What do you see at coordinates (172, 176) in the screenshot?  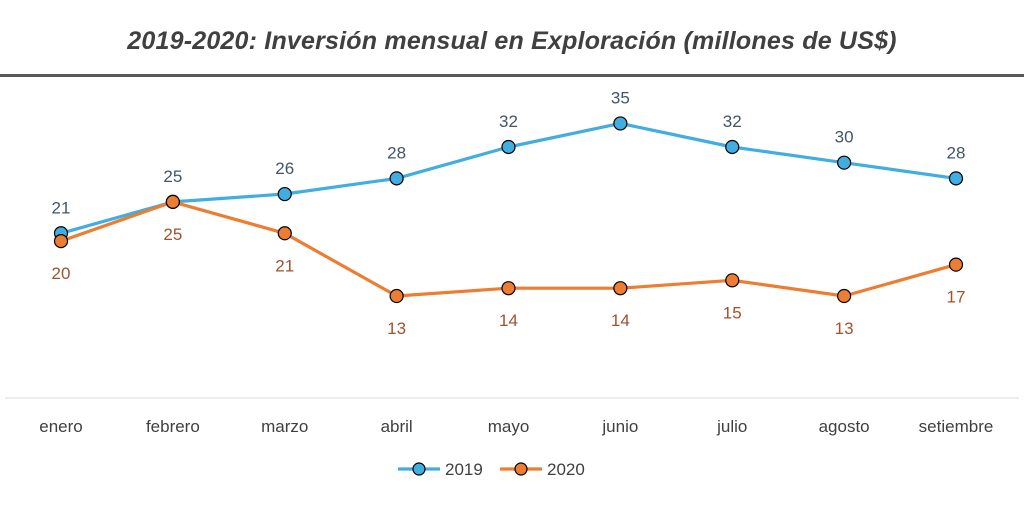 I see `data-label-2019-febrero: 25` at bounding box center [172, 176].